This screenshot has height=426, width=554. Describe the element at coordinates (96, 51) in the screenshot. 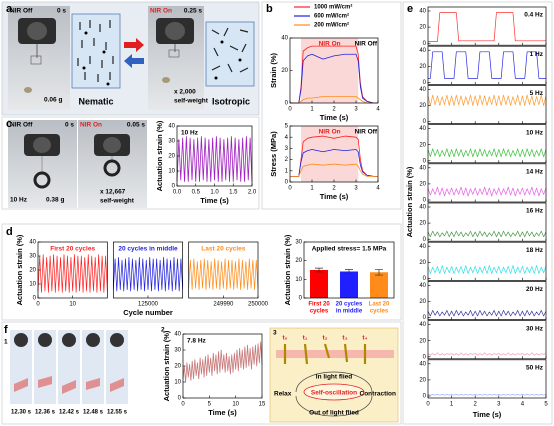

I see `nematic-diagram` at that location.